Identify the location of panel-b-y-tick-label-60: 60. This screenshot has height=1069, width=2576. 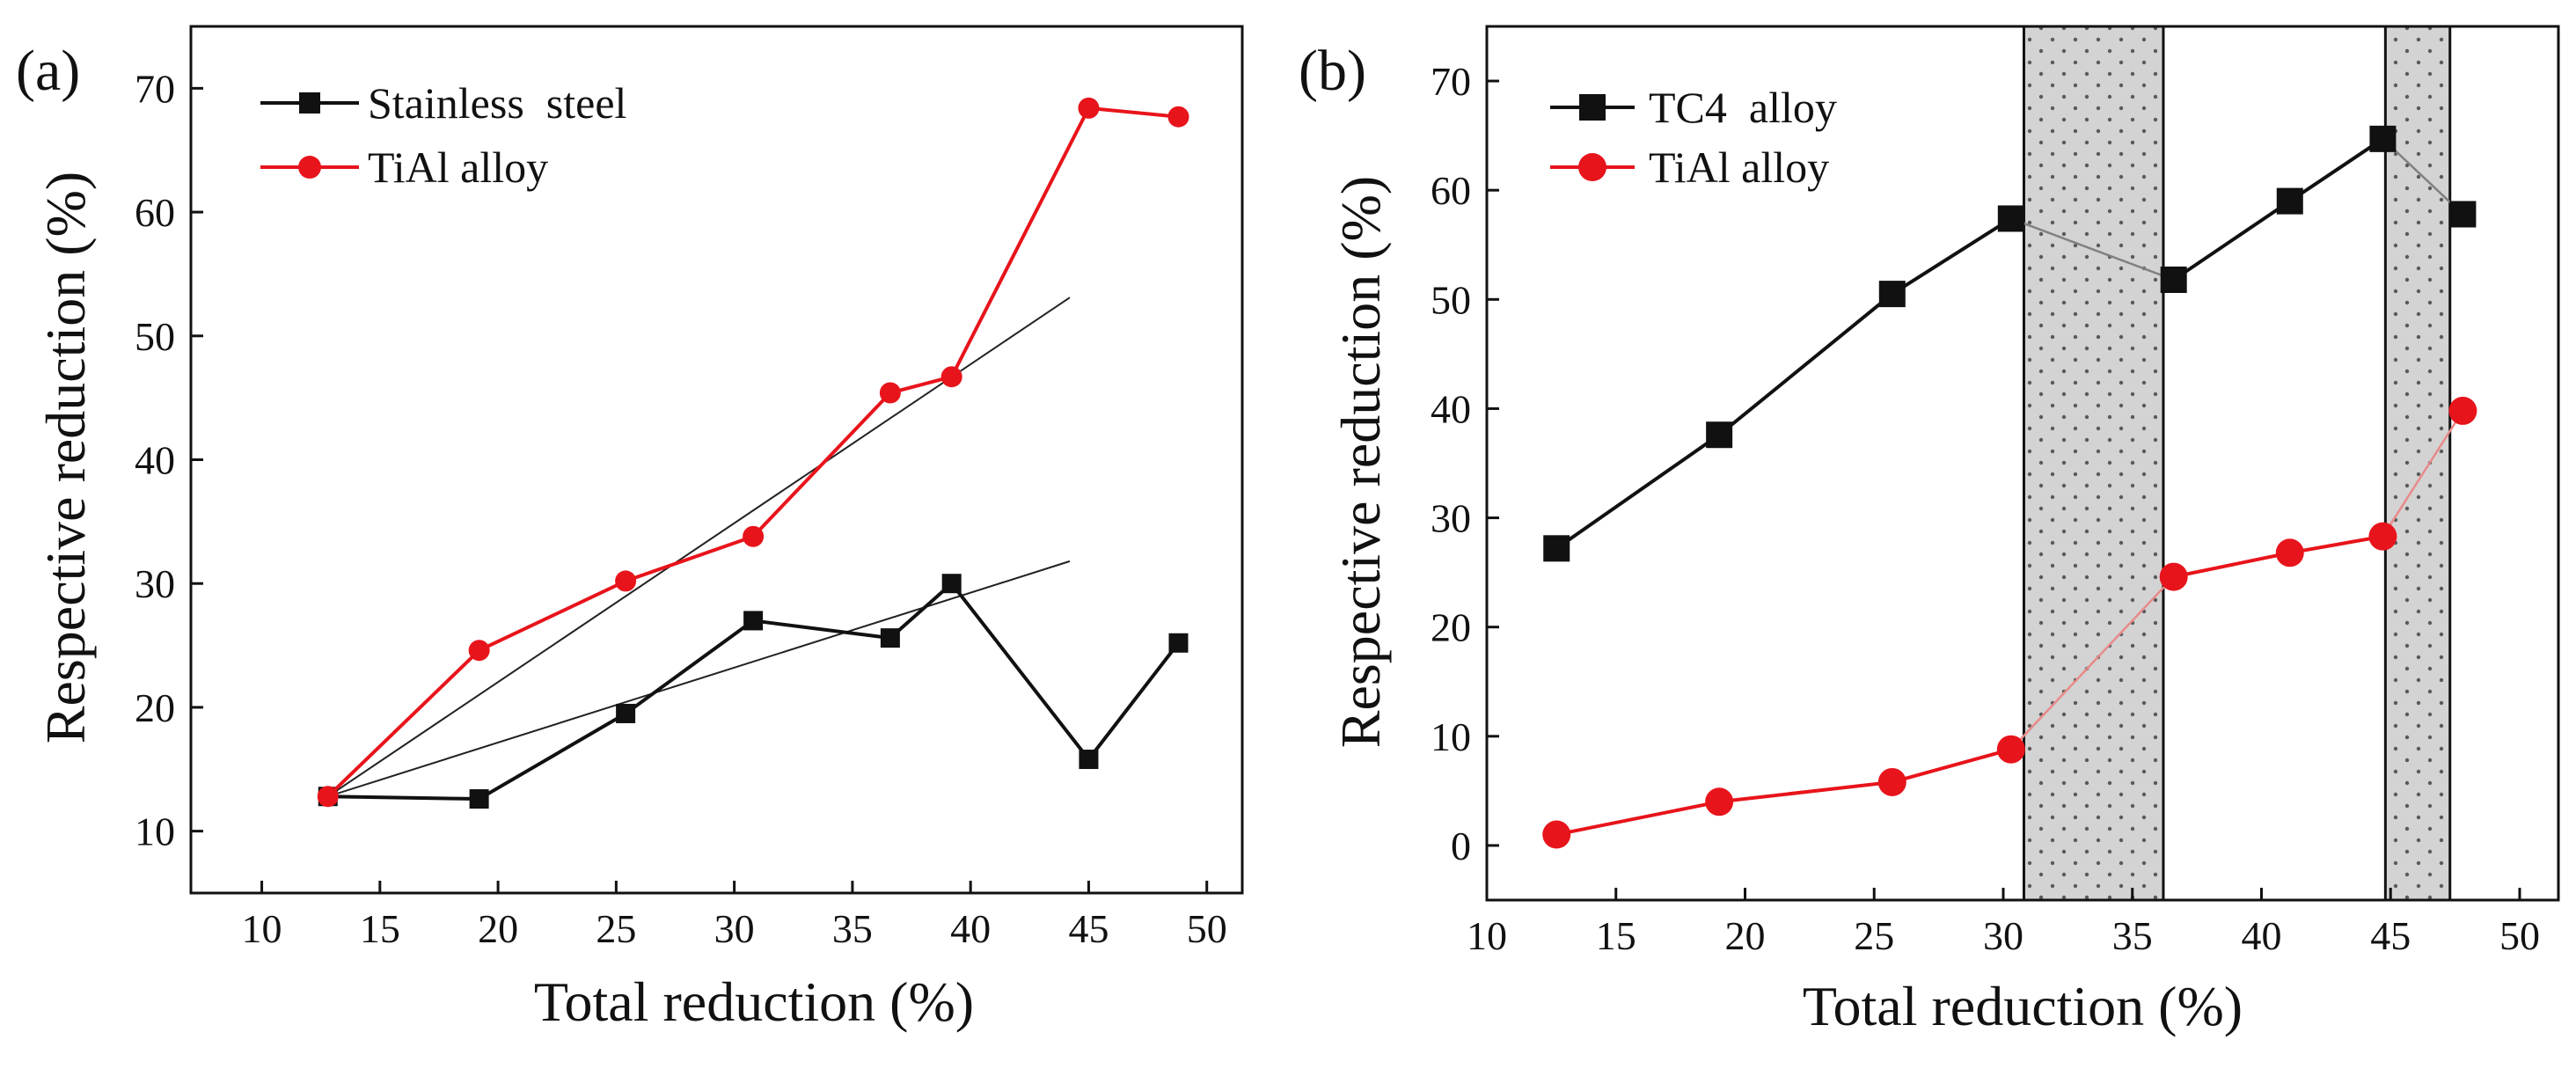
(1451, 190).